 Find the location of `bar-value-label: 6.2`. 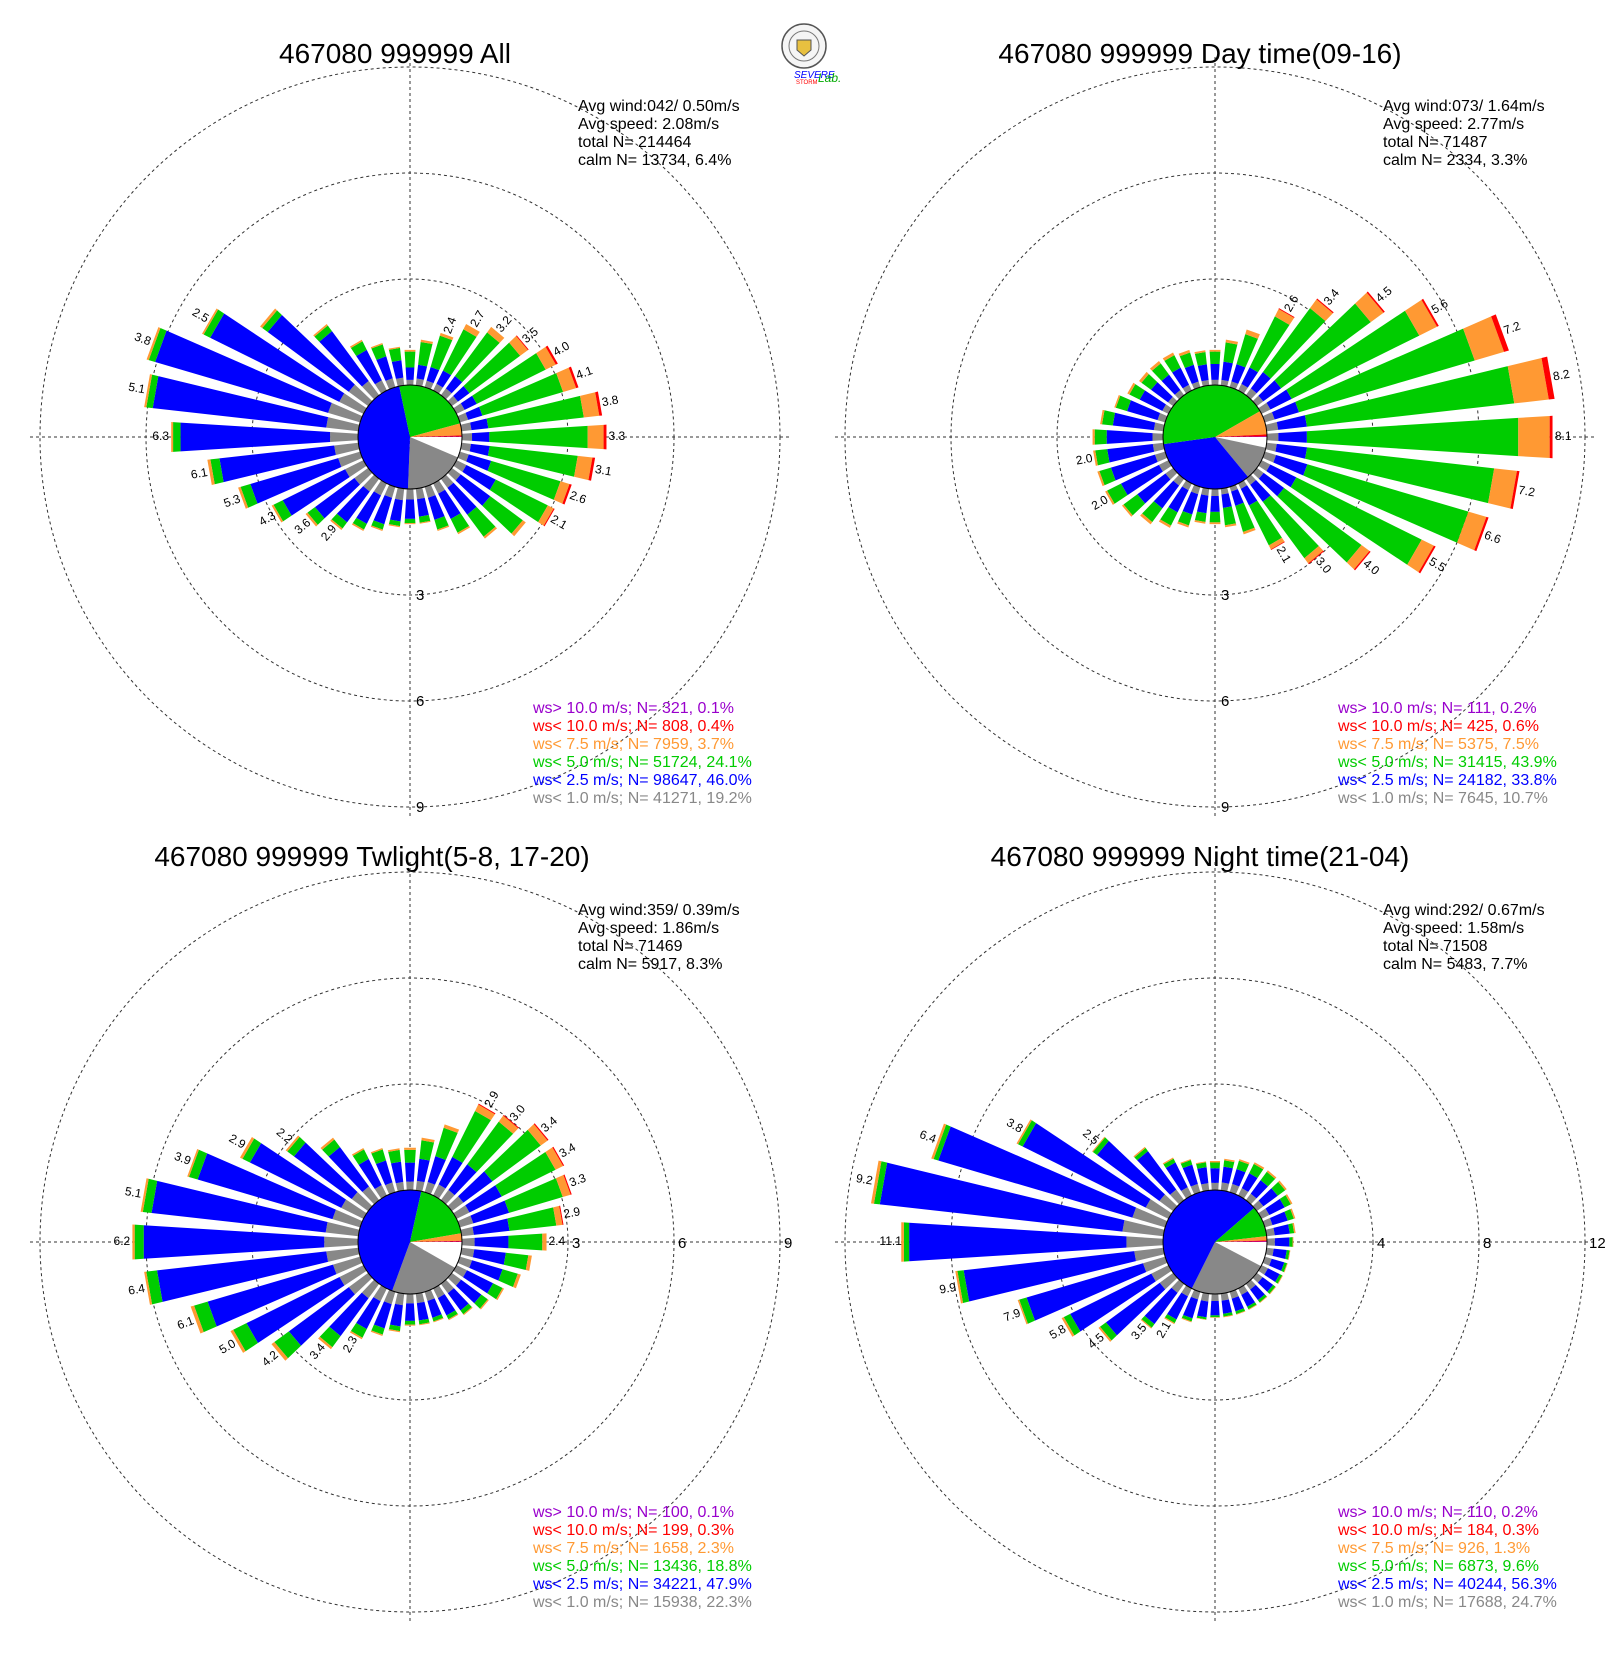

bar-value-label: 6.2 is located at coordinates (122, 1241).